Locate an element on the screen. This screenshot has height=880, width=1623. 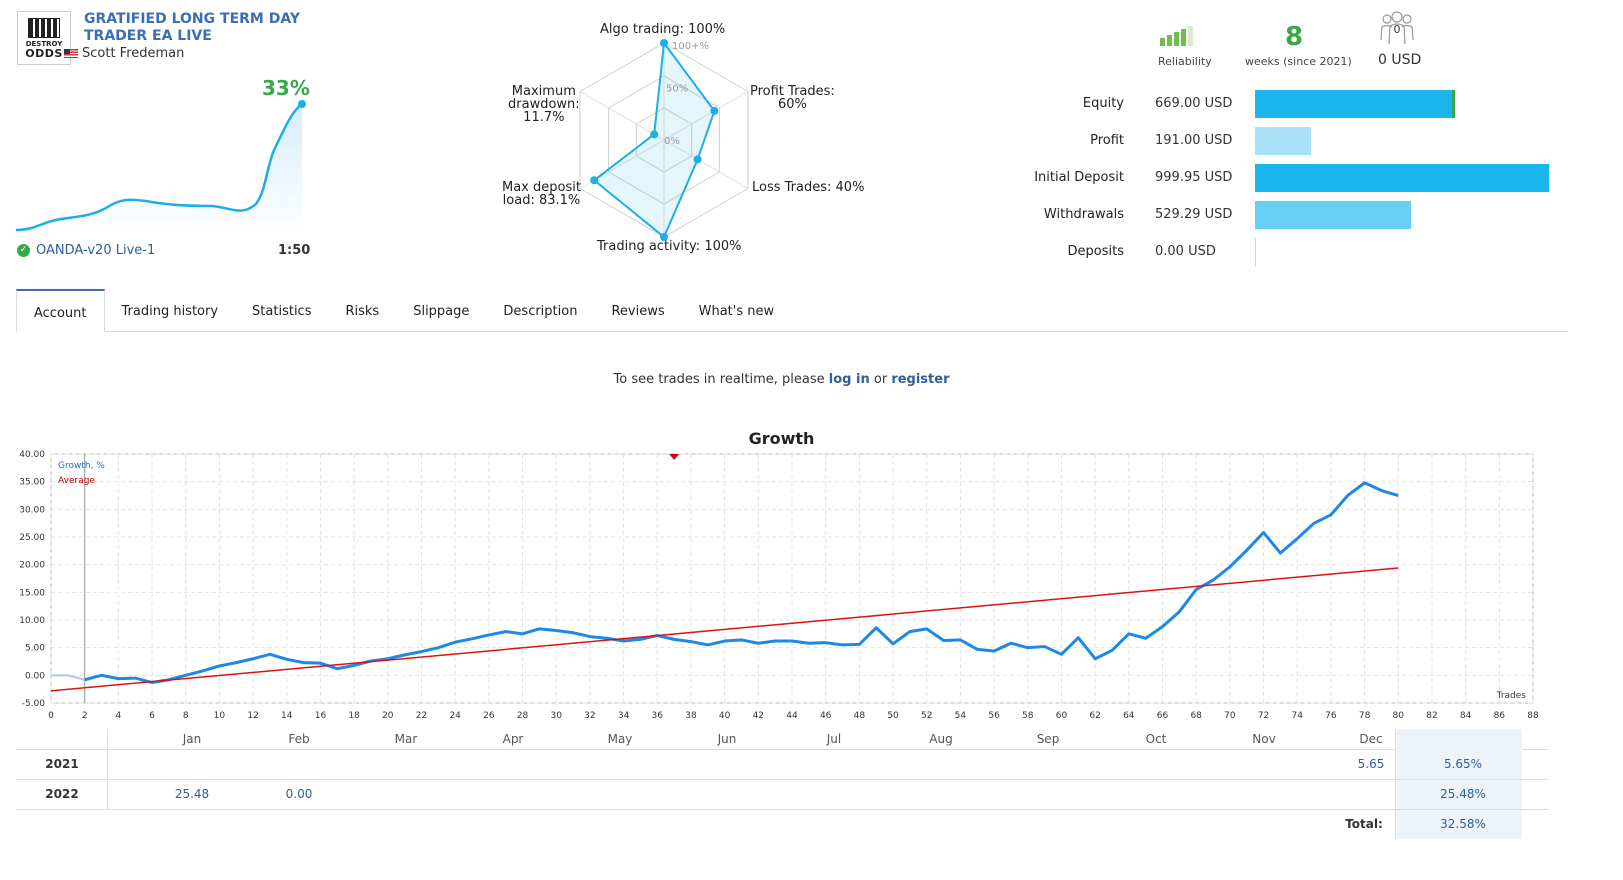
x-tick-label: 34 is located at coordinates (624, 716).